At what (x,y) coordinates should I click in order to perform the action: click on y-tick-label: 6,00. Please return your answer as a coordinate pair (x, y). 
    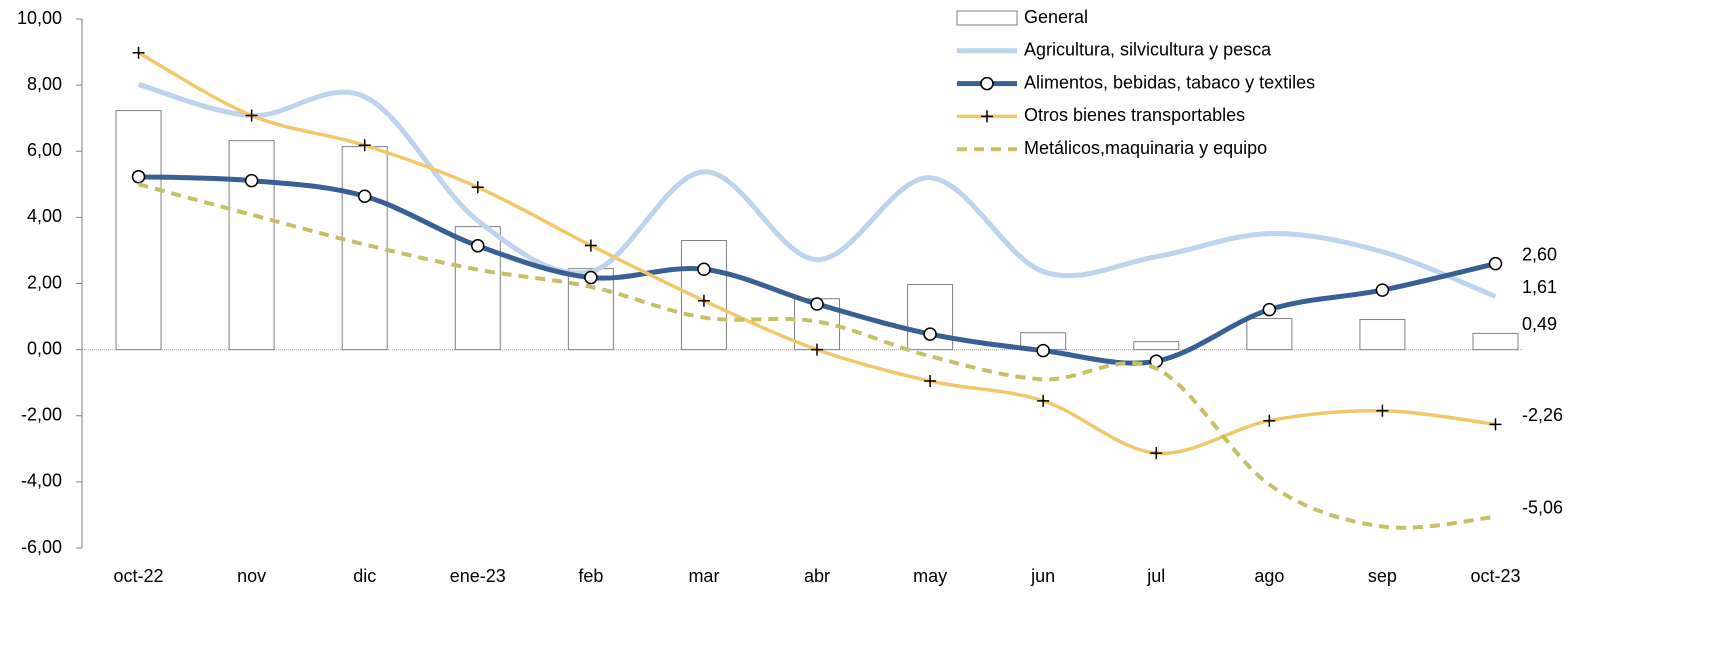
    Looking at the image, I should click on (44, 150).